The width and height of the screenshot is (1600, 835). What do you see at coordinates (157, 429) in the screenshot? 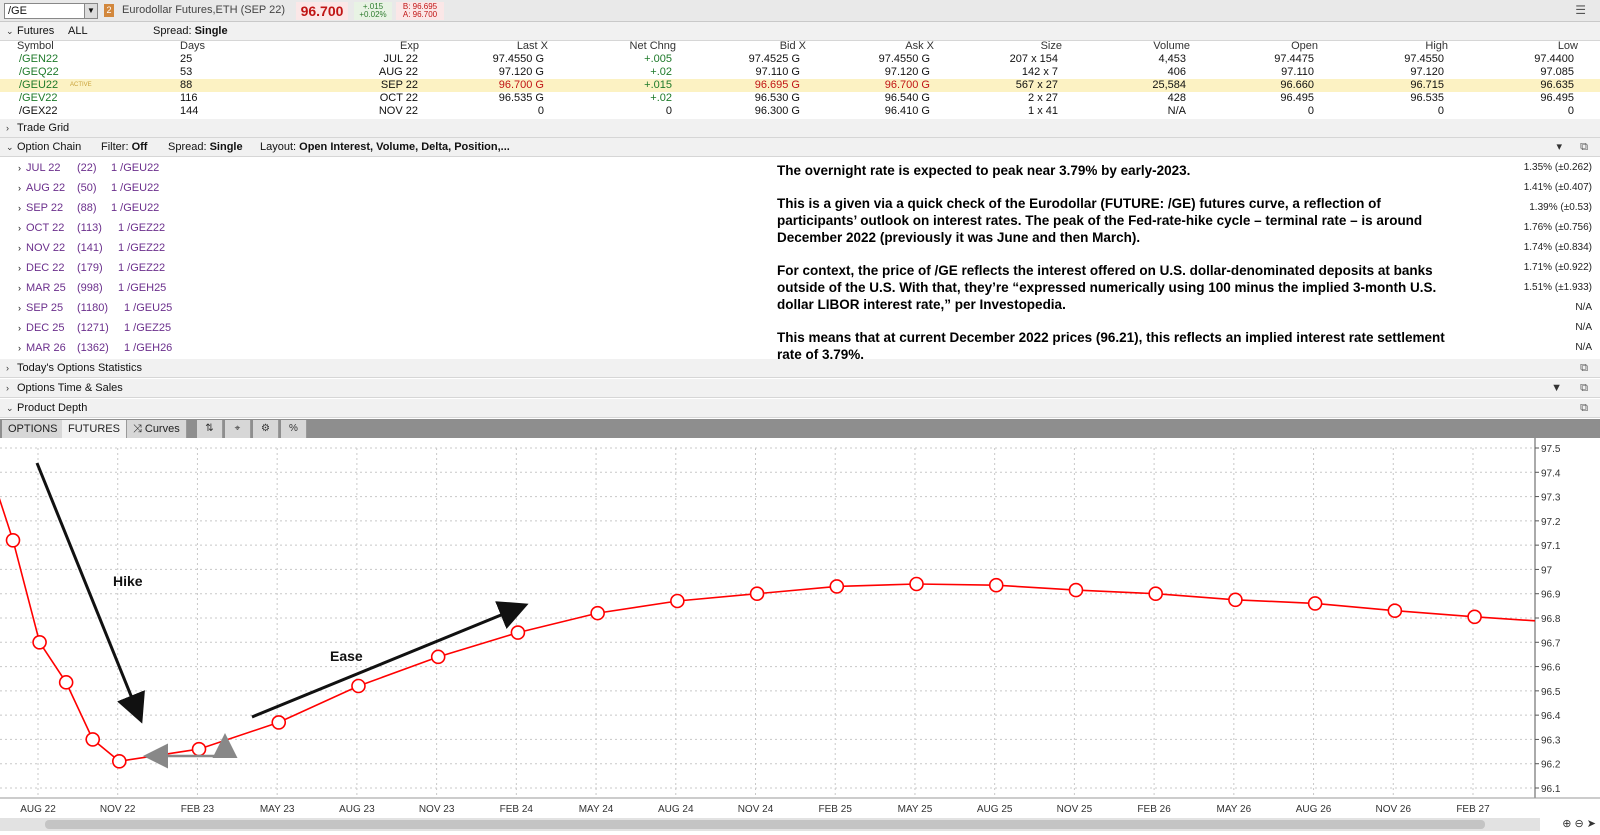
I see `tab-curves: ⤨ Curves` at bounding box center [157, 429].